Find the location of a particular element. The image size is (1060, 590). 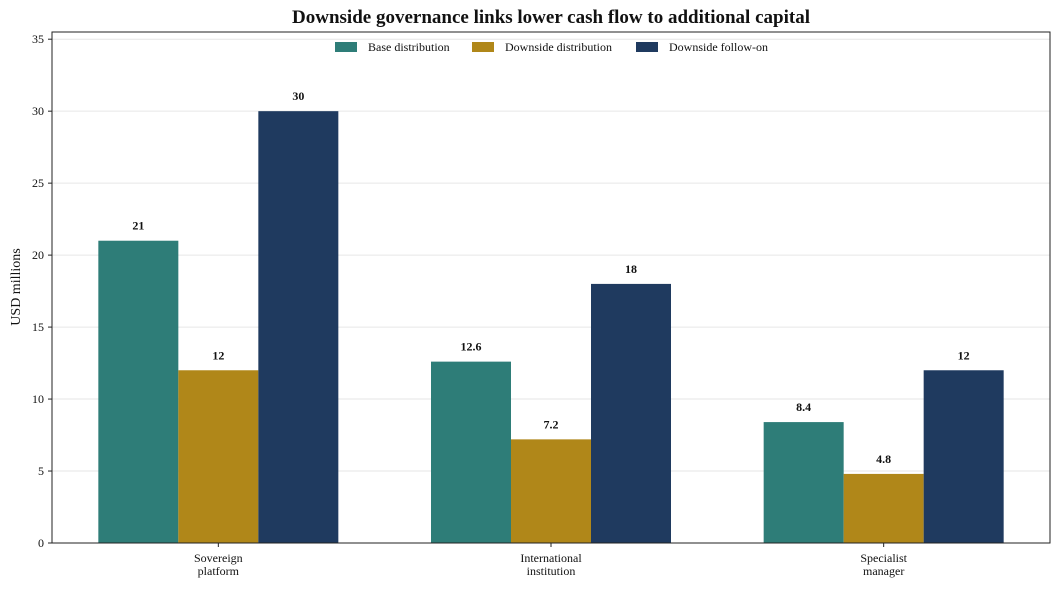

y-tick-label: 0 is located at coordinates (41, 543).